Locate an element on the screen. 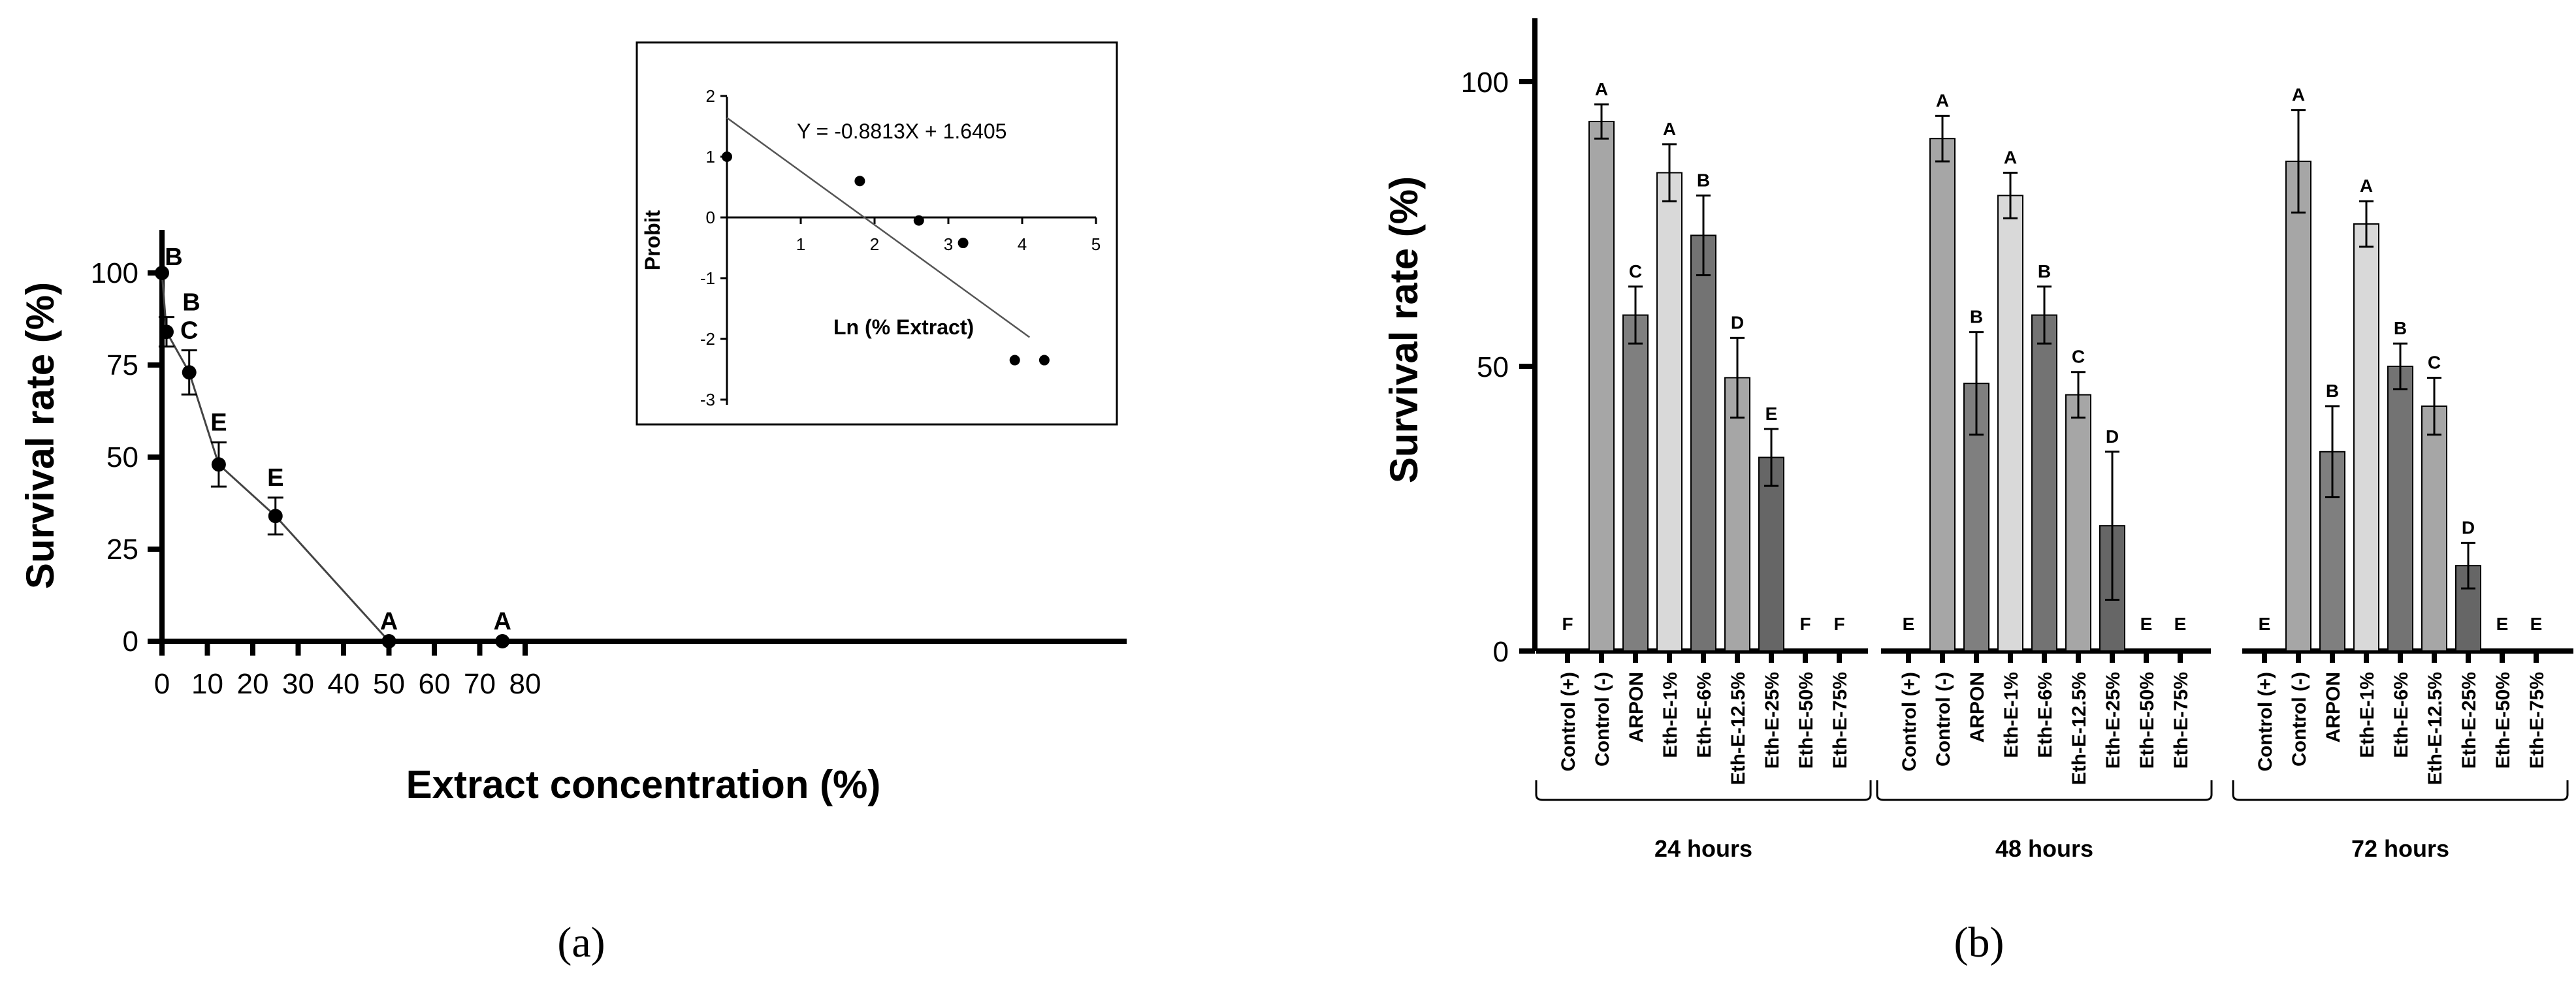 The width and height of the screenshot is (2576, 986). panel-b-y-tick-label: 0 is located at coordinates (1501, 652).